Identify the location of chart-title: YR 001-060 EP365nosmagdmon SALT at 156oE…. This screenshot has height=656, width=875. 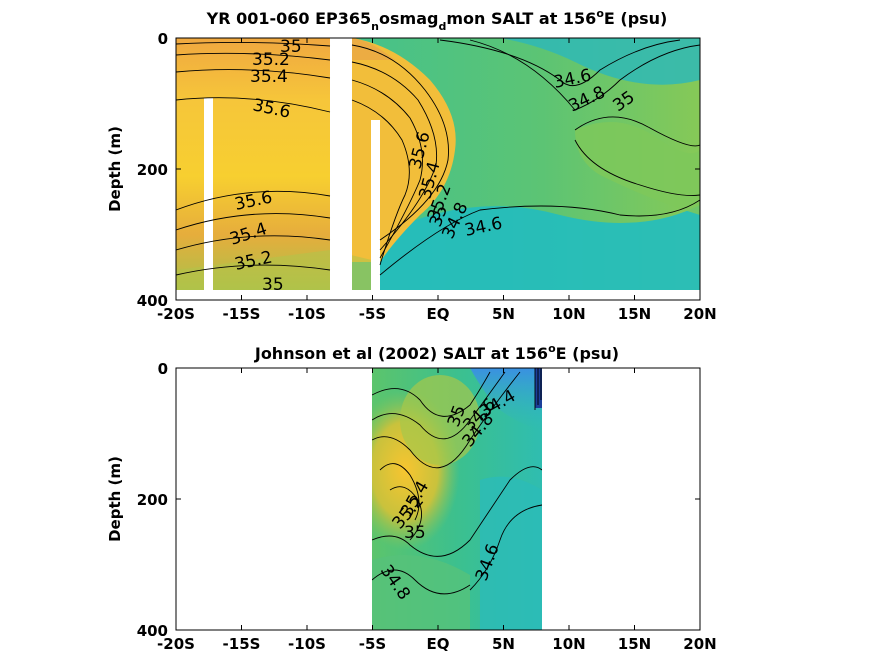
(437, 20).